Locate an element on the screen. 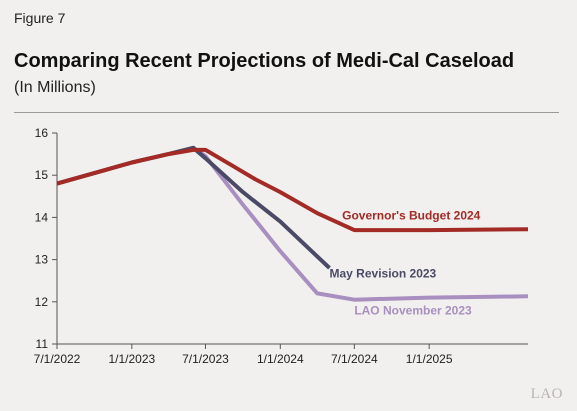 This screenshot has width=577, height=411. series-label-1: Governor's Budget 2024 is located at coordinates (411, 216).